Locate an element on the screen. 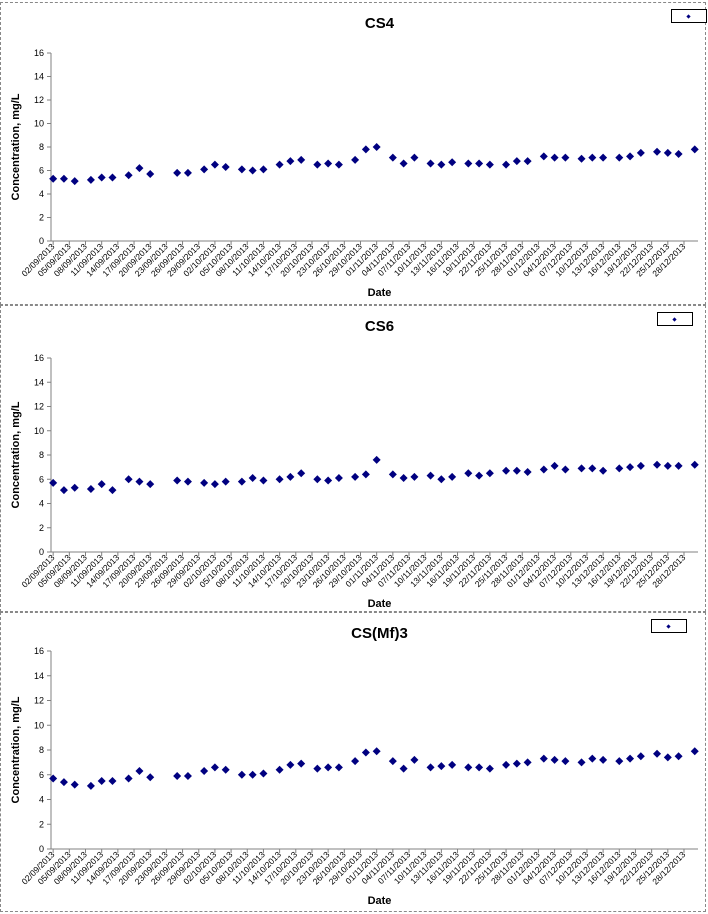  y-axis-label: Concentration, mg/L is located at coordinates (16, 749).